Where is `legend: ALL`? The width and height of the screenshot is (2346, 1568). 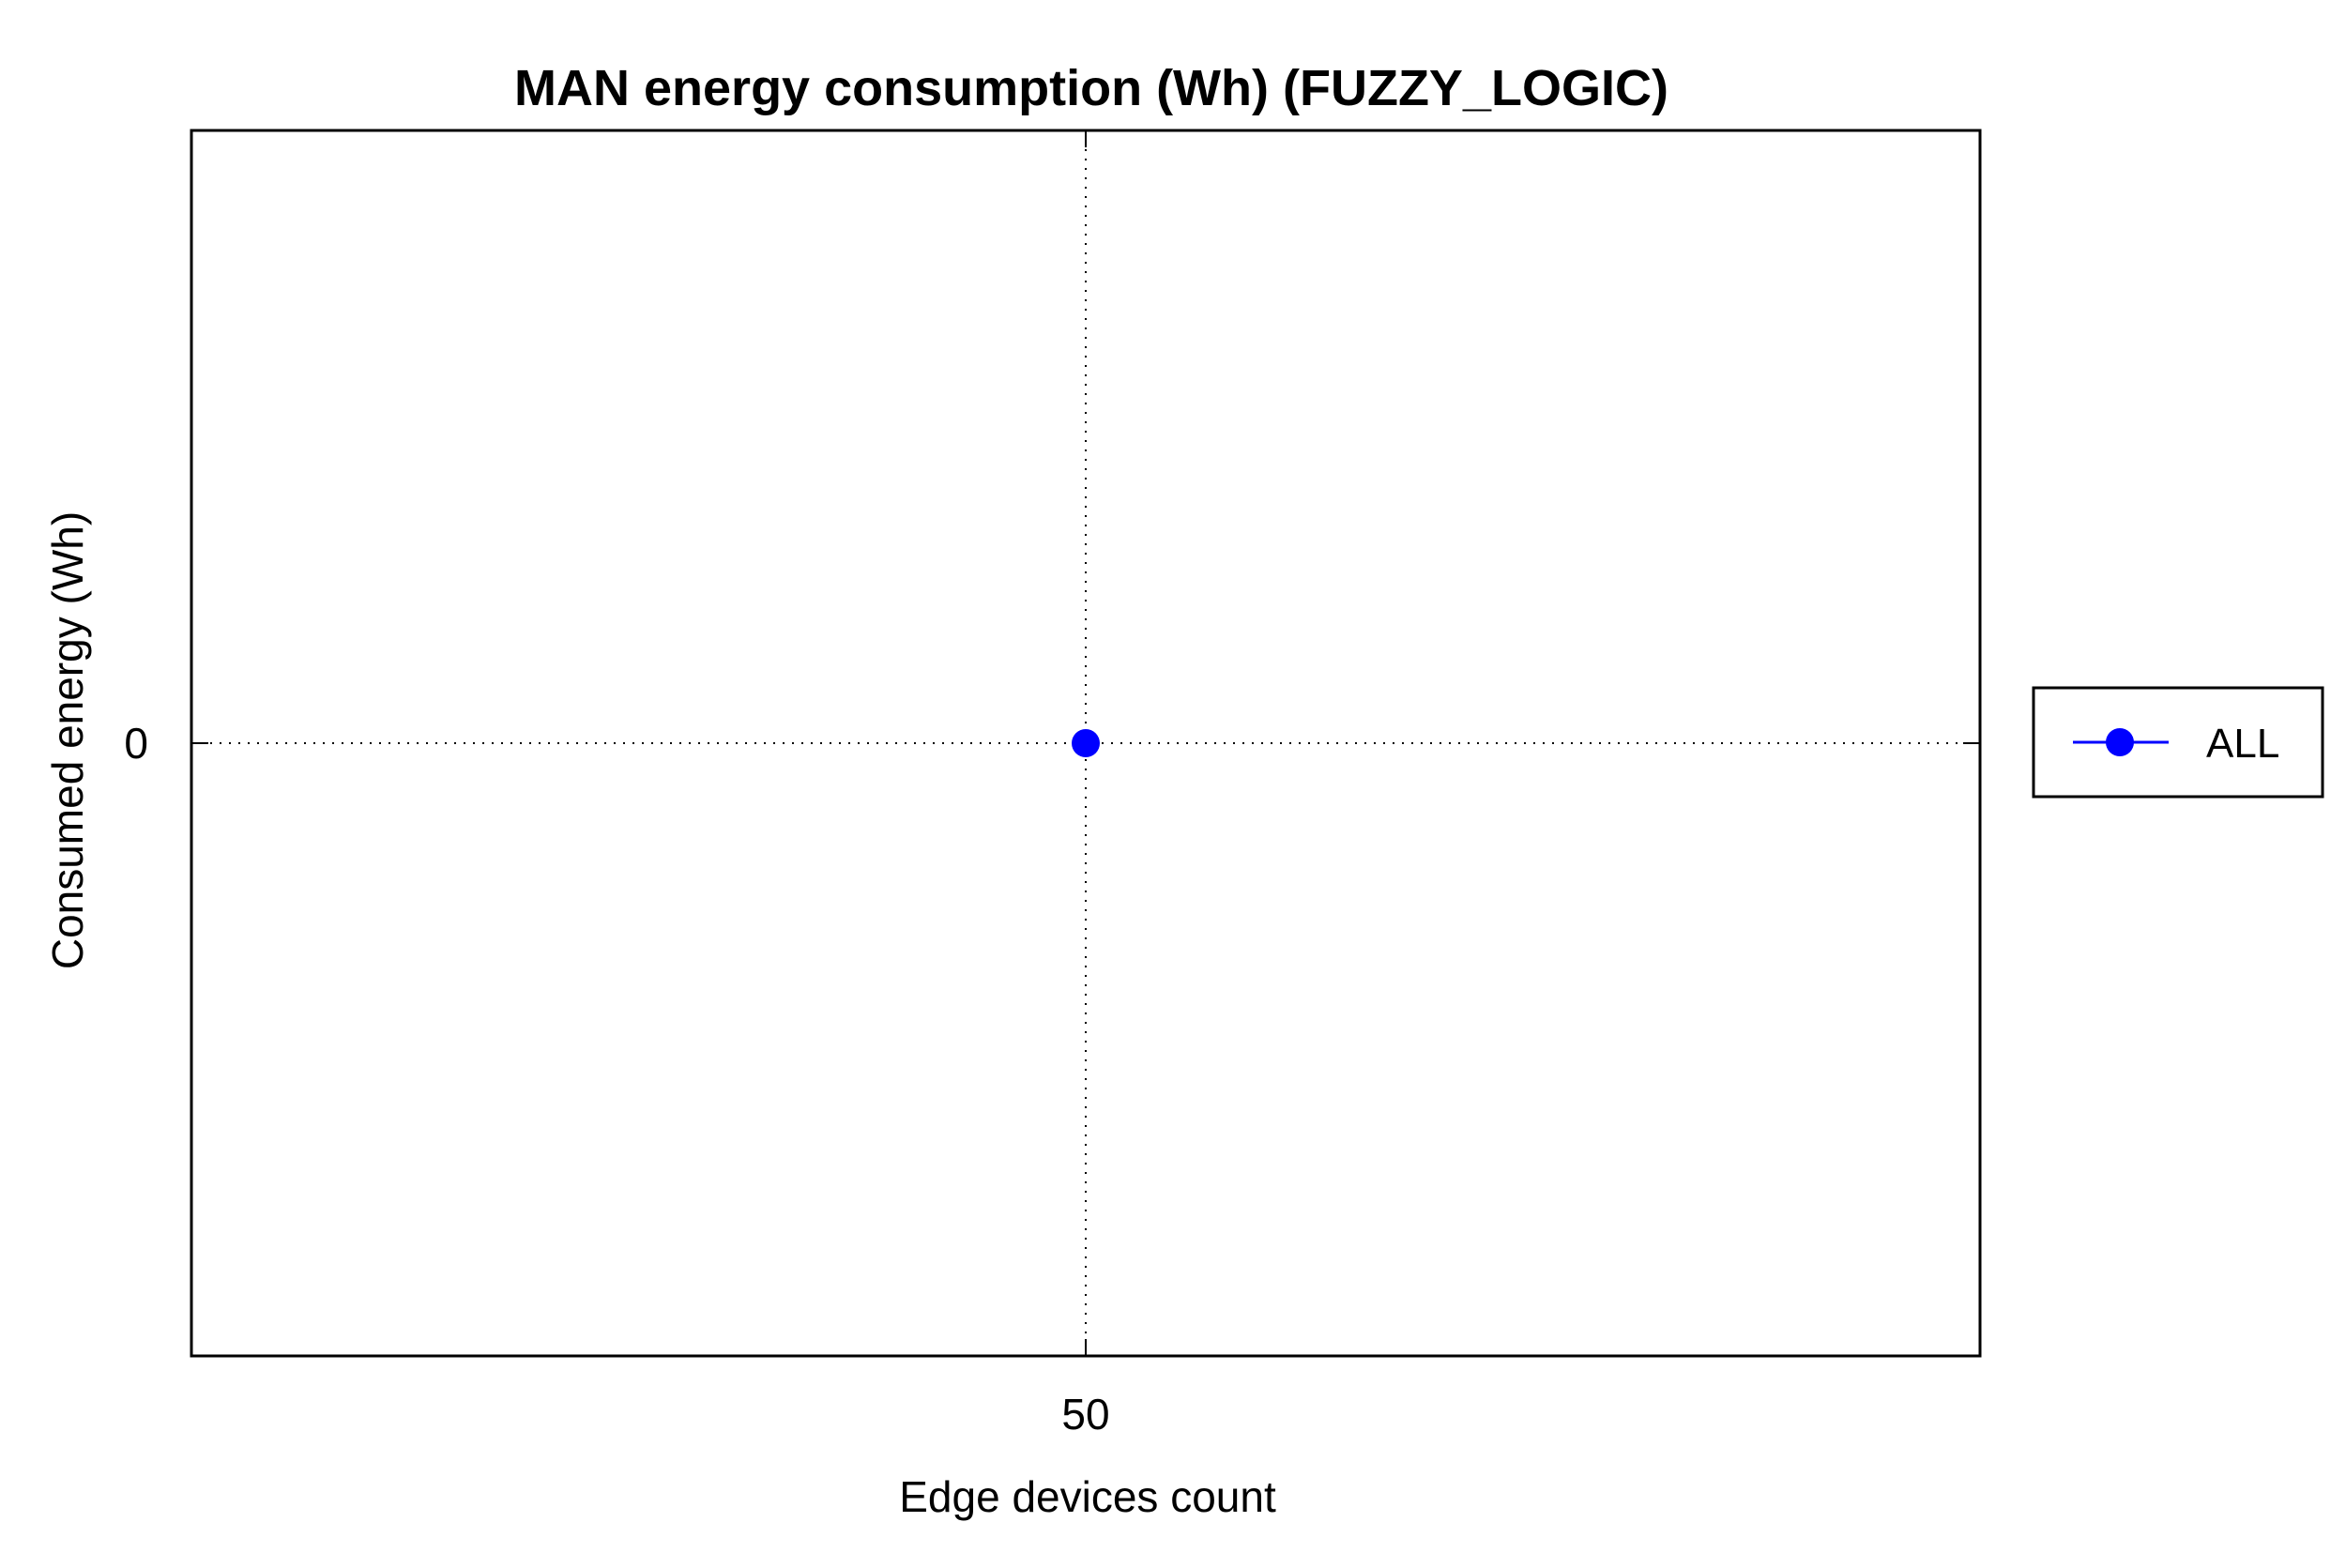
legend: ALL is located at coordinates (2178, 742).